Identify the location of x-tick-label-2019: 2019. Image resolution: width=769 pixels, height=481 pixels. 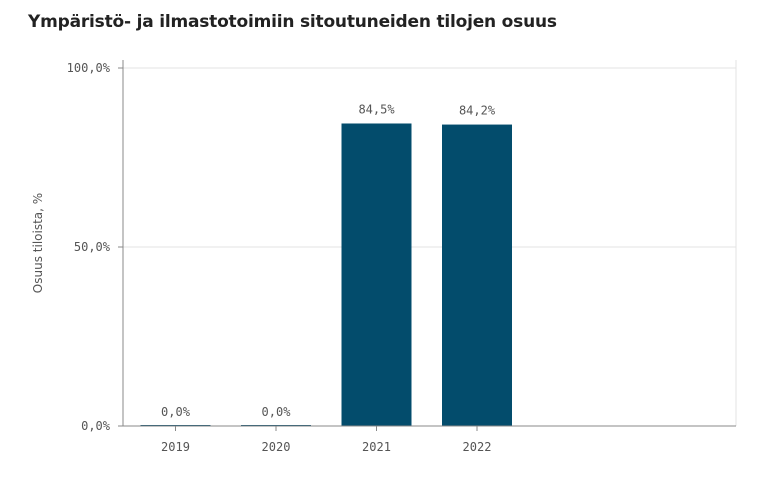
(175, 447).